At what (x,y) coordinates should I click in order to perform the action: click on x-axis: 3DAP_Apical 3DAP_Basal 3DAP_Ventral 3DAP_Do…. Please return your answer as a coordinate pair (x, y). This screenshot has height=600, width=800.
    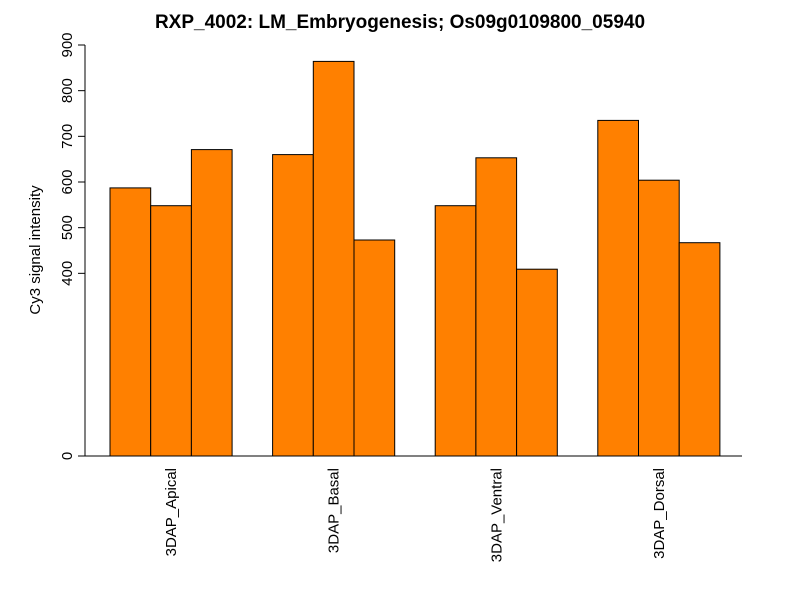
    Looking at the image, I should click on (413, 508).